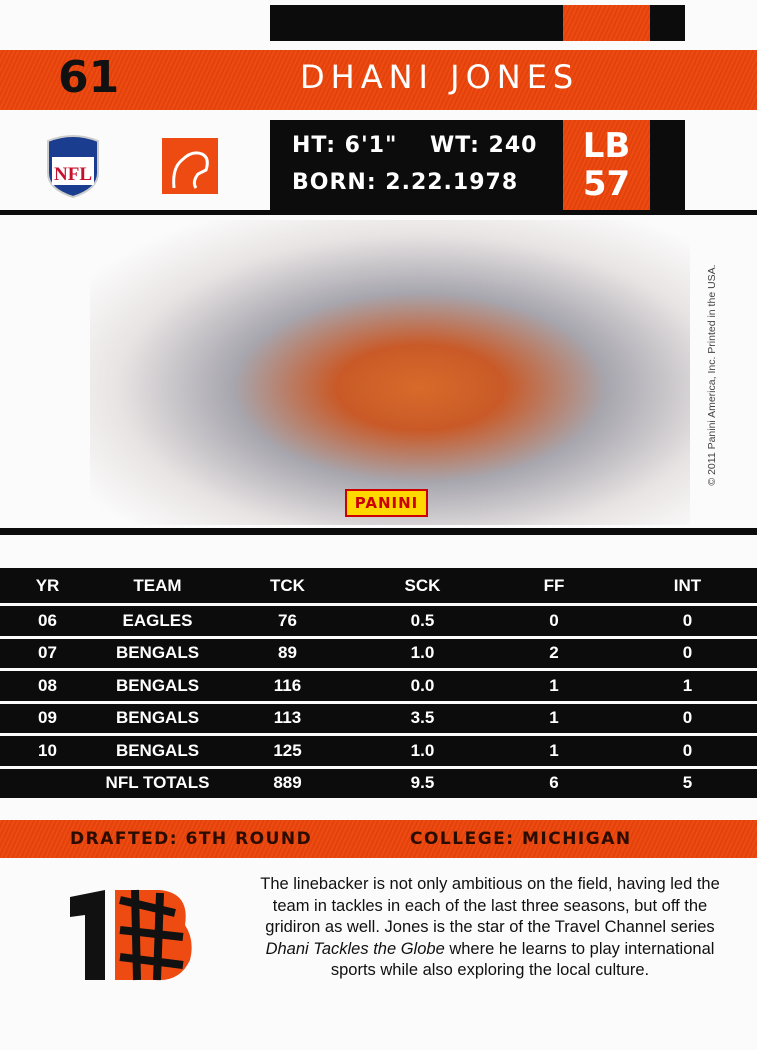 The height and width of the screenshot is (1050, 757). Describe the element at coordinates (89, 77) in the screenshot. I see `card-number: 61` at that location.